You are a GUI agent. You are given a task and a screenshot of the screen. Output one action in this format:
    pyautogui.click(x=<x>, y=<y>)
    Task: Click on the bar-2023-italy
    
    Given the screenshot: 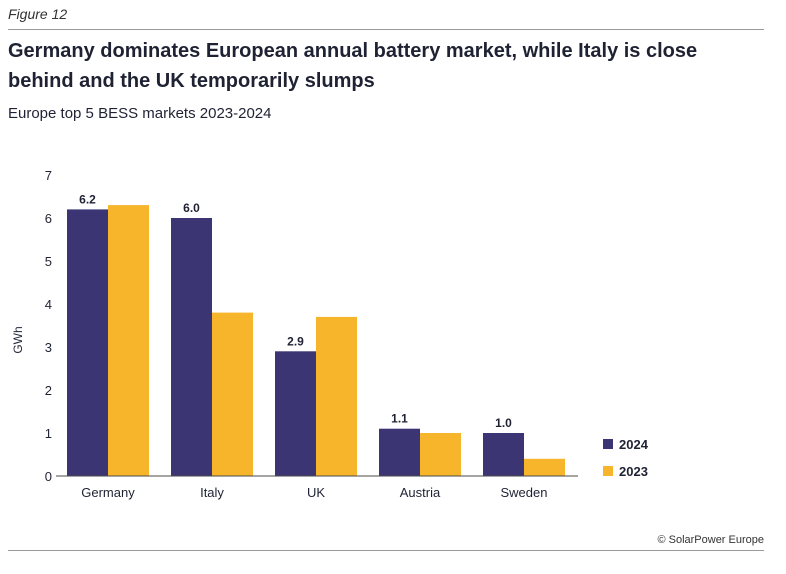 What is the action you would take?
    pyautogui.click(x=232, y=394)
    